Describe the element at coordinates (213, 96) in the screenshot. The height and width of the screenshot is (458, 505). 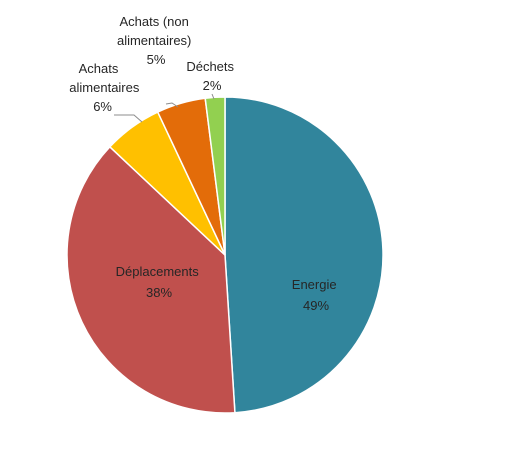
I see `leader-dechets` at that location.